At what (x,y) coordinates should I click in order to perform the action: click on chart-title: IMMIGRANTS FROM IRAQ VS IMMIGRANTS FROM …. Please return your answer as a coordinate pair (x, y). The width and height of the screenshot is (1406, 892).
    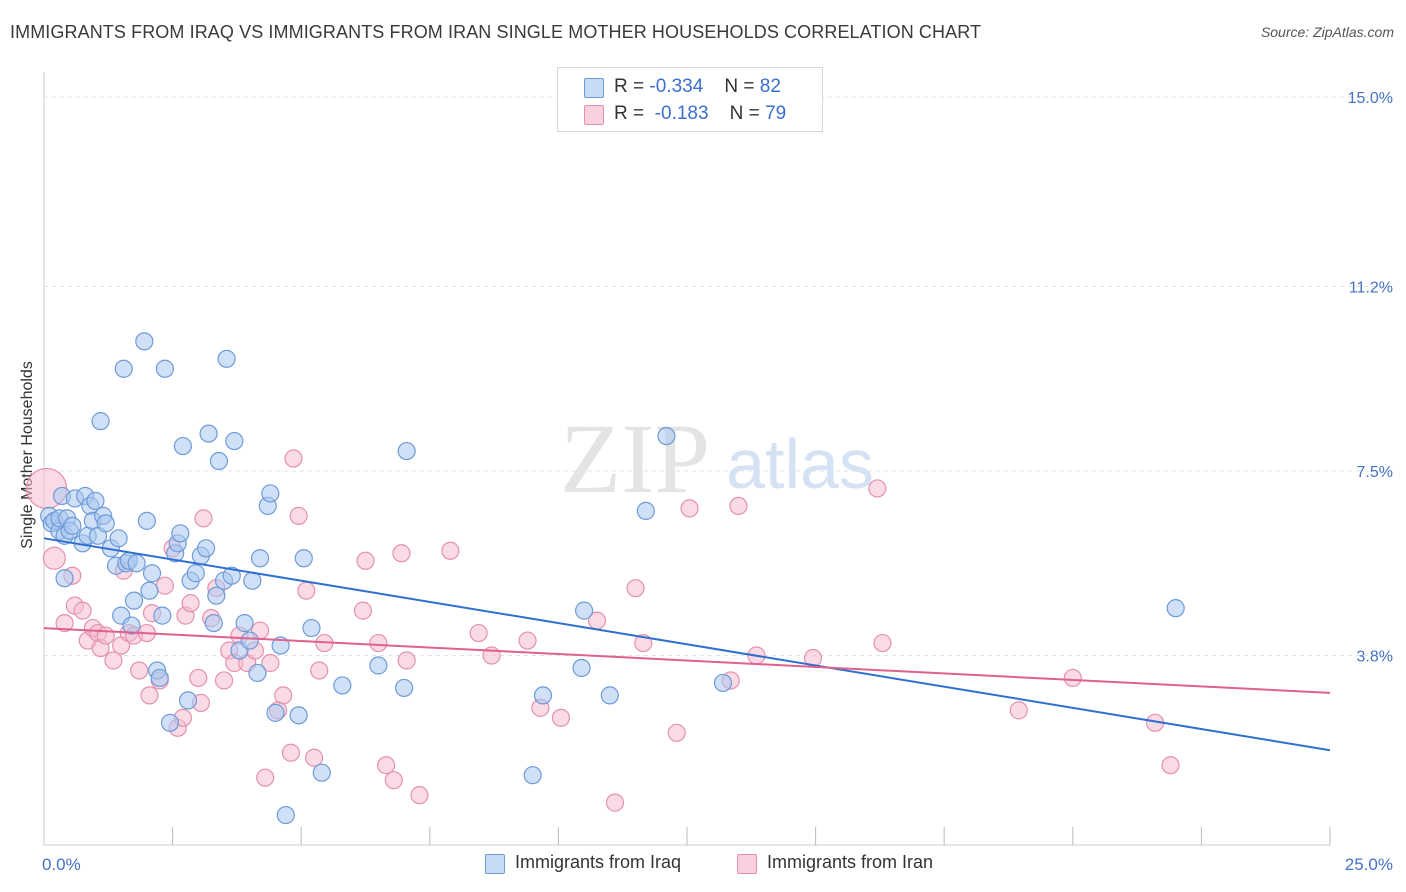
    Looking at the image, I should click on (496, 32).